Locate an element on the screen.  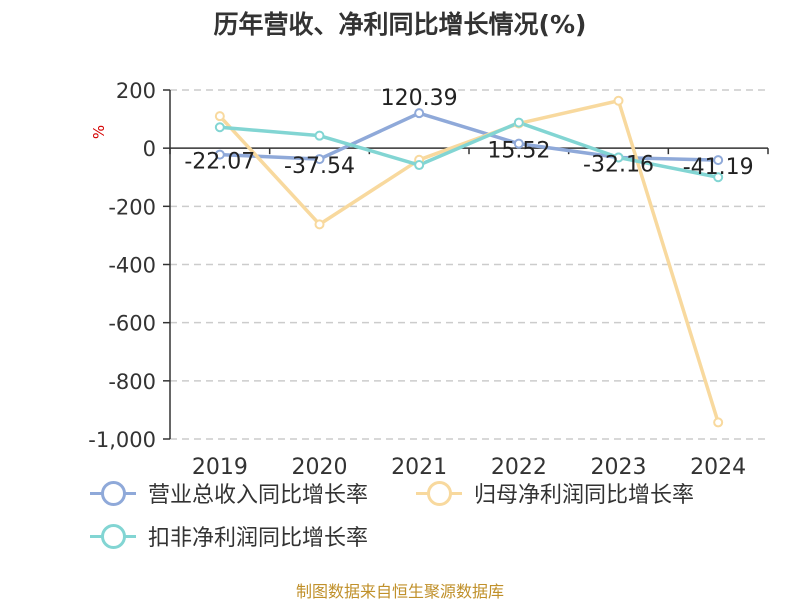
x-tick-label: 2020 is located at coordinates (320, 467).